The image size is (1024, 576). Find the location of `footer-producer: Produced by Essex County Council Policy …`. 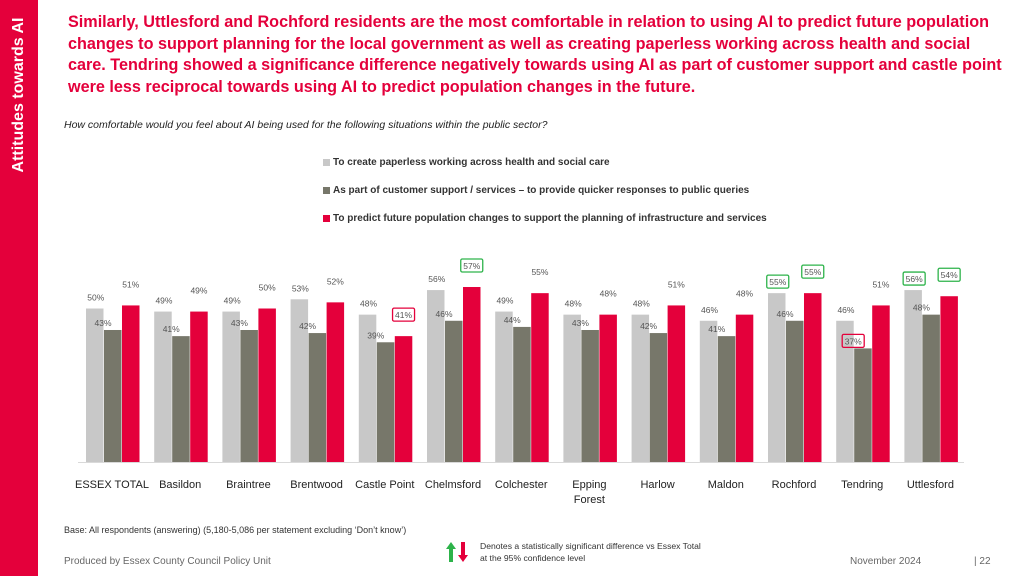

footer-producer: Produced by Essex County Council Policy … is located at coordinates (167, 561).